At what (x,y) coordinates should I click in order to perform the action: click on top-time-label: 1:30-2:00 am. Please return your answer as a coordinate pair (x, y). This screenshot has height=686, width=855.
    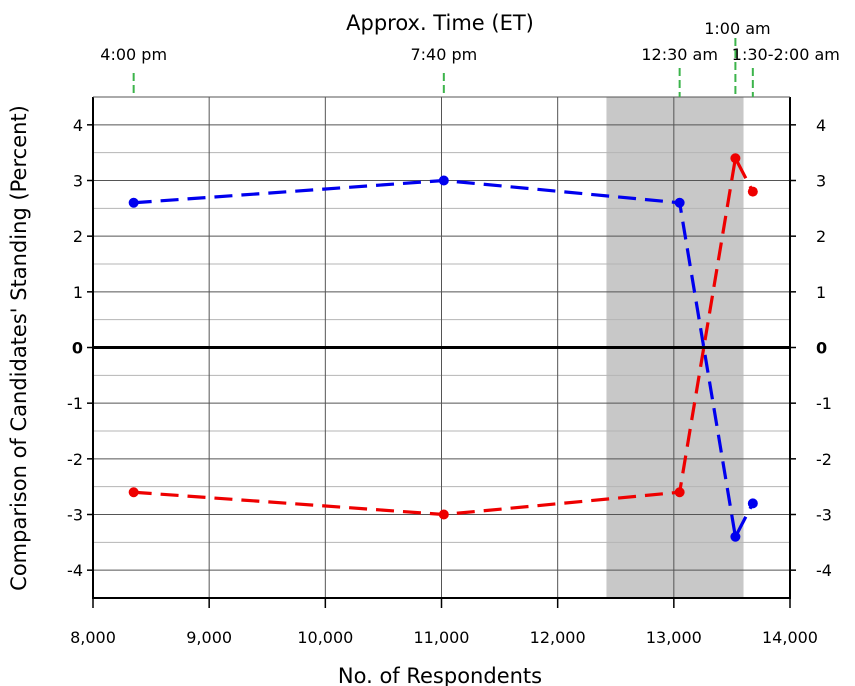
    Looking at the image, I should click on (786, 54).